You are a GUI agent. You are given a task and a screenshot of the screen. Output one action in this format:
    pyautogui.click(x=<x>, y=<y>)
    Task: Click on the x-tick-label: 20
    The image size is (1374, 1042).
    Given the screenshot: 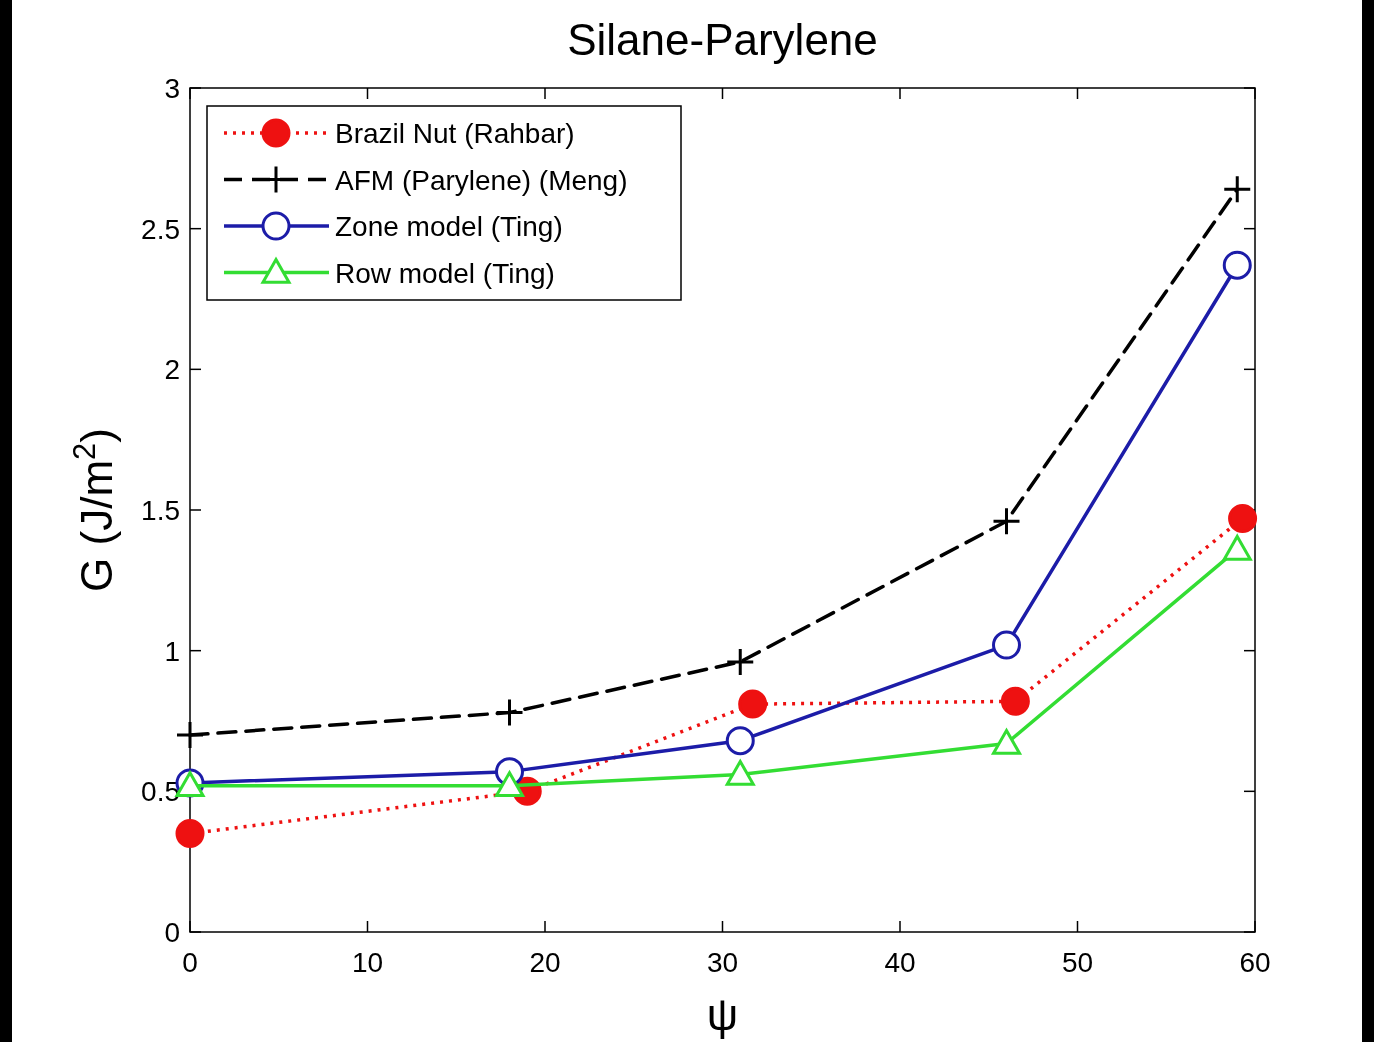 What is the action you would take?
    pyautogui.click(x=545, y=962)
    